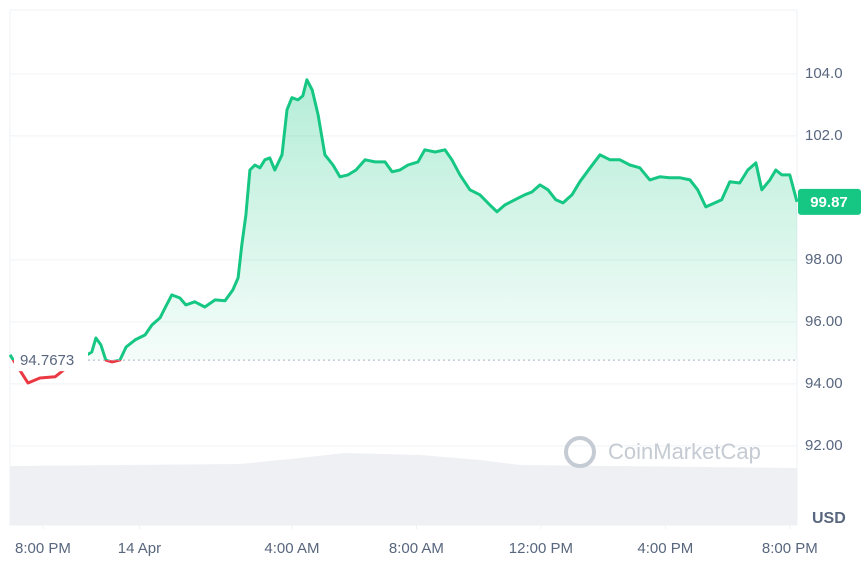  Describe the element at coordinates (684, 451) in the screenshot. I see `watermark-text: CoinMarketCap` at that location.